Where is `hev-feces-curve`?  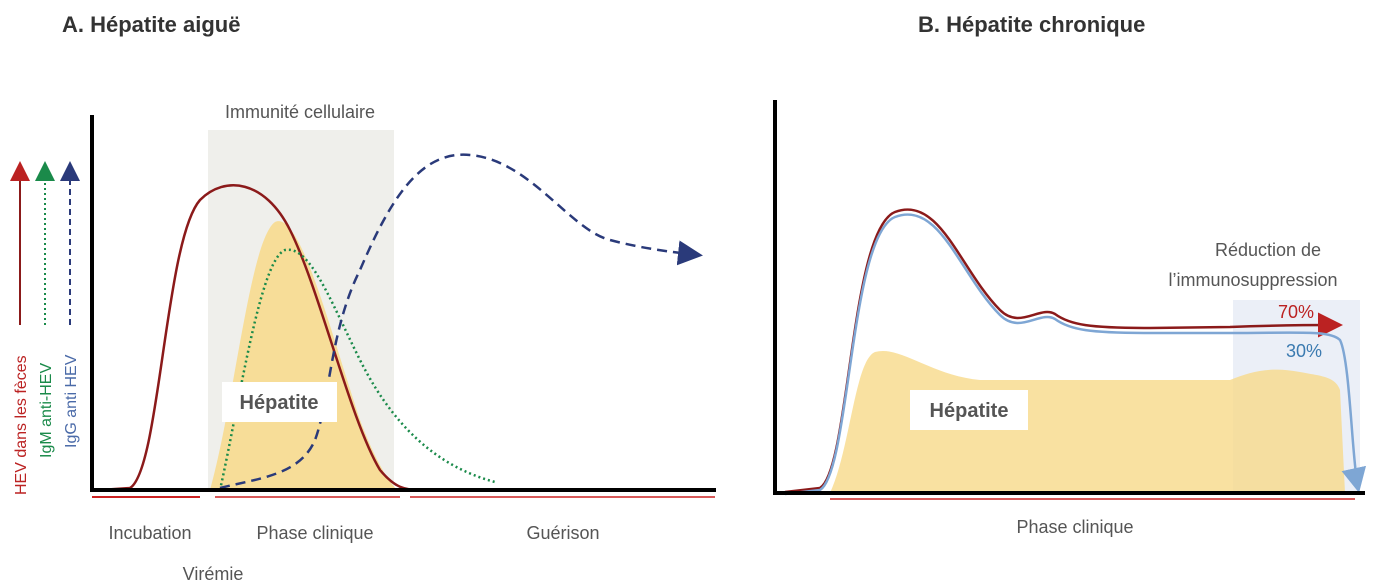
hev-feces-curve is located at coordinates (260, 338).